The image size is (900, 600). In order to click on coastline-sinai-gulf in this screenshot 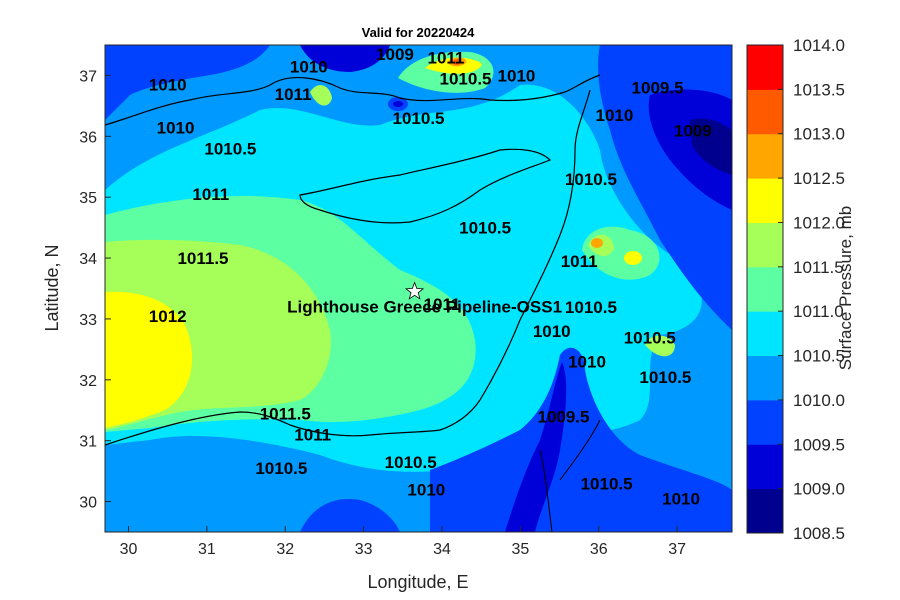, I will do `click(570, 475)`.